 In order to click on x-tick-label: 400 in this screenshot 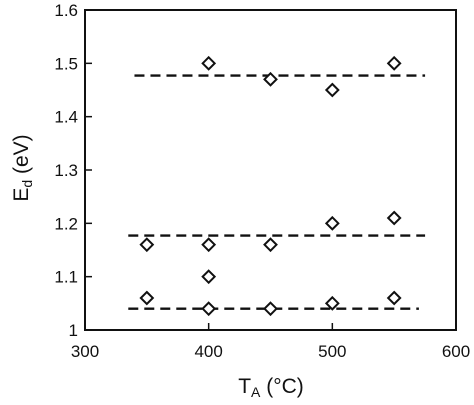, I will do `click(208, 351)`.